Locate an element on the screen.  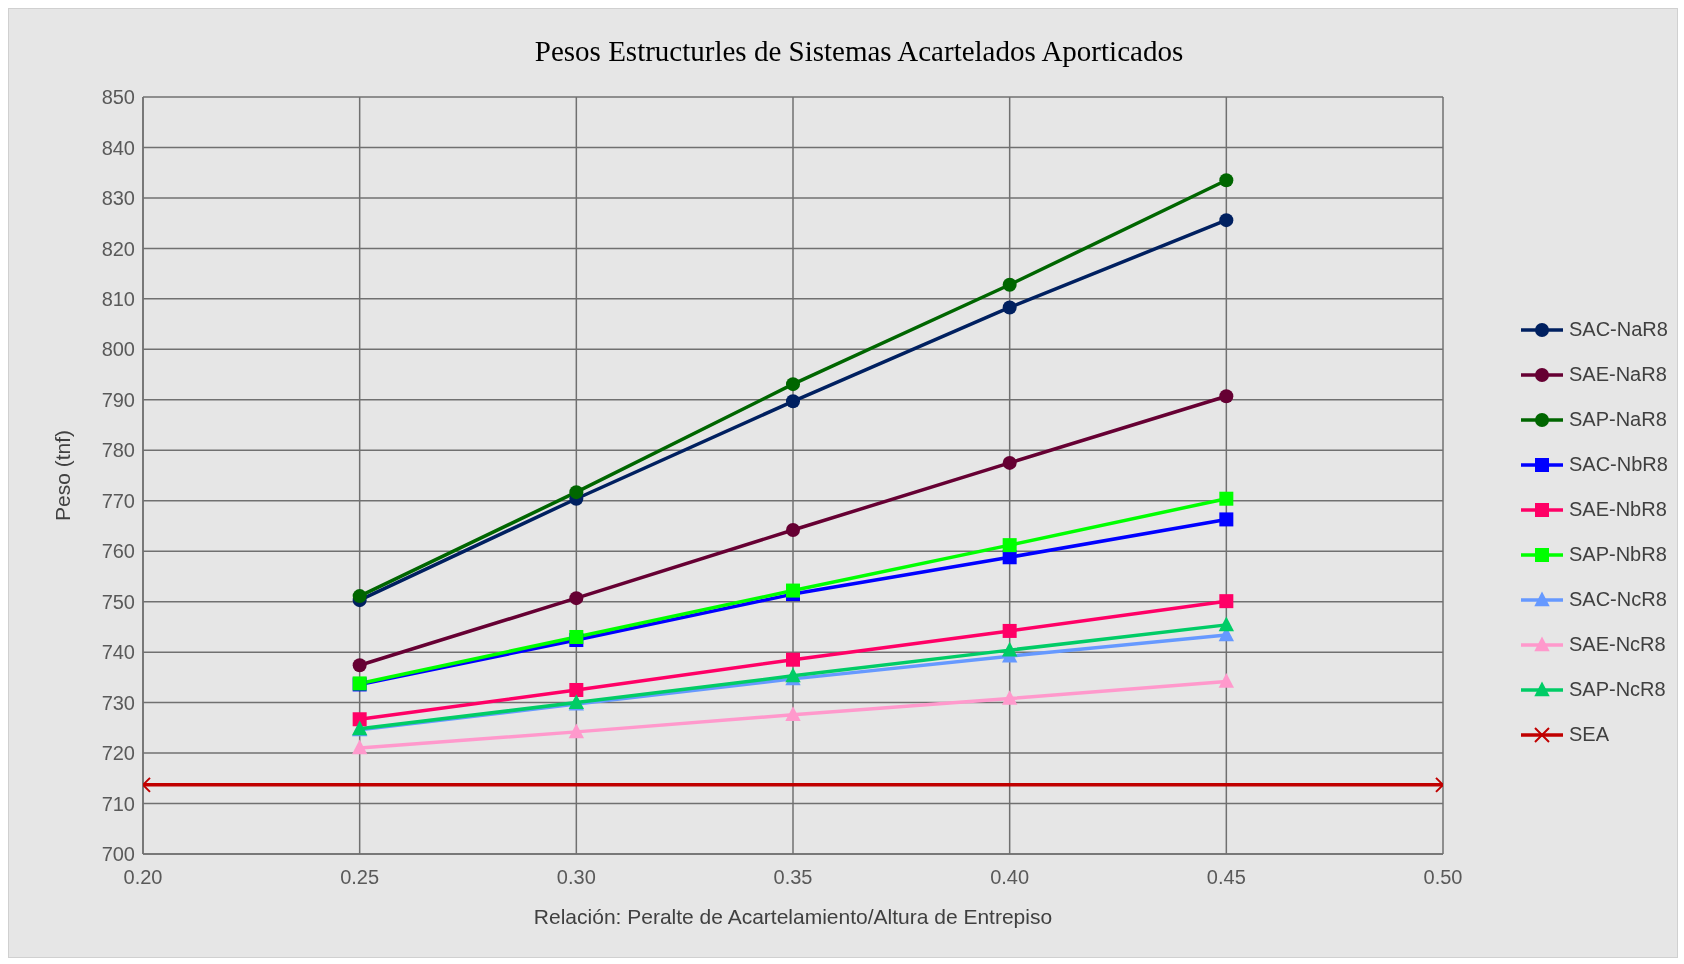
legend-label: SAP-NcR8 is located at coordinates (1617, 689).